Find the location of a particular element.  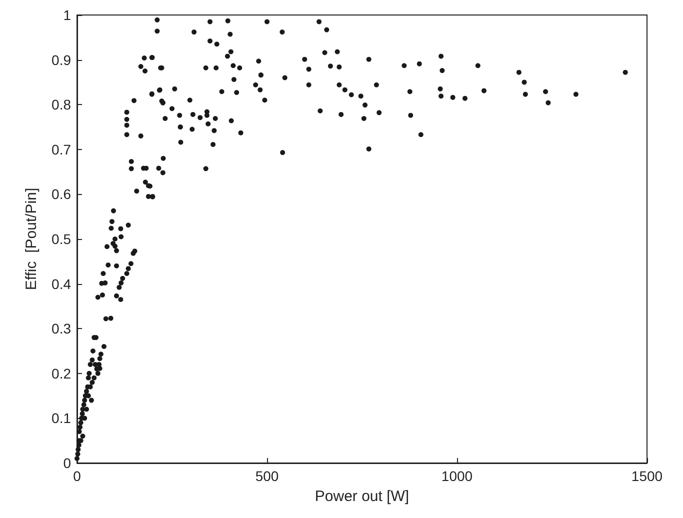

y-tick-label: 0.1 is located at coordinates (62, 418).